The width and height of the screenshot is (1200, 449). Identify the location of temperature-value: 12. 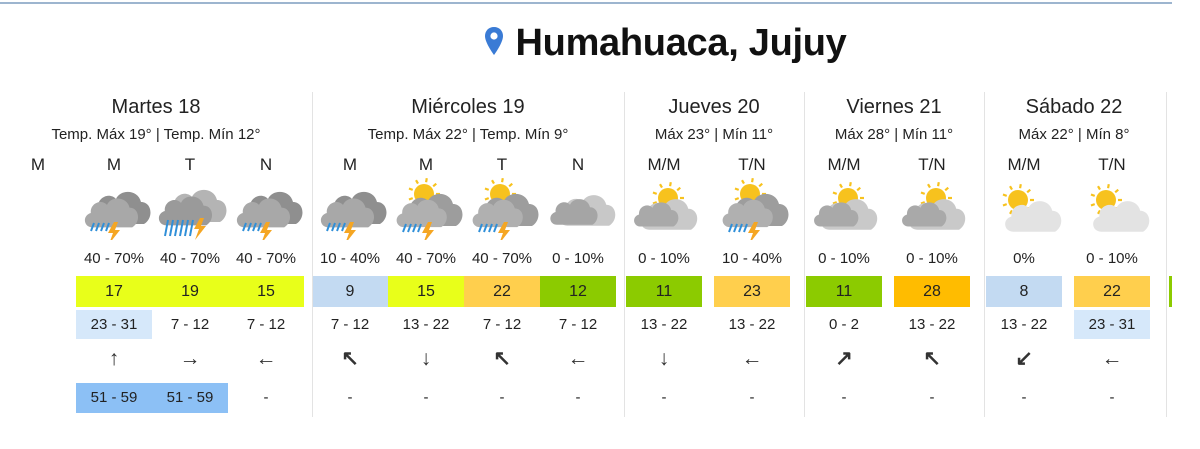
(578, 291).